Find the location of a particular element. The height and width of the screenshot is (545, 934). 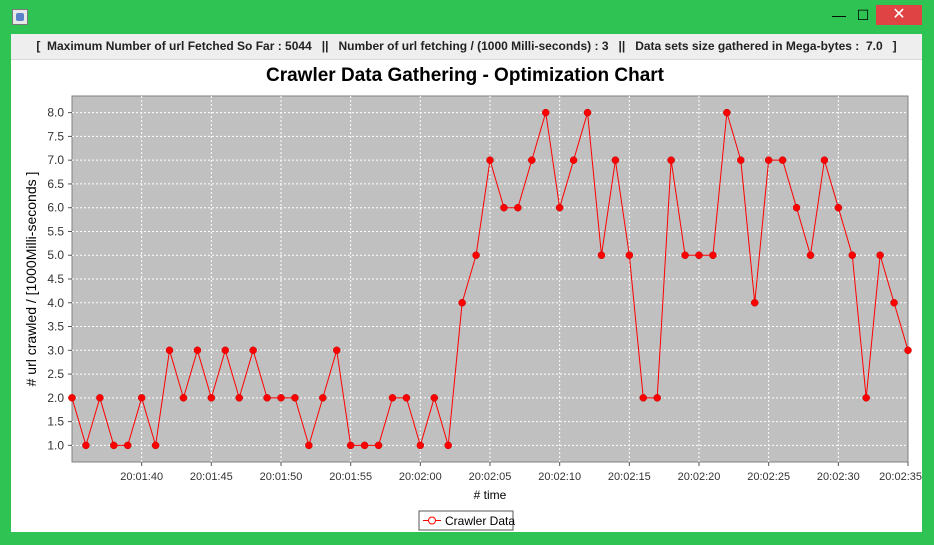

y-tick-label: 6.5 is located at coordinates (55, 184).